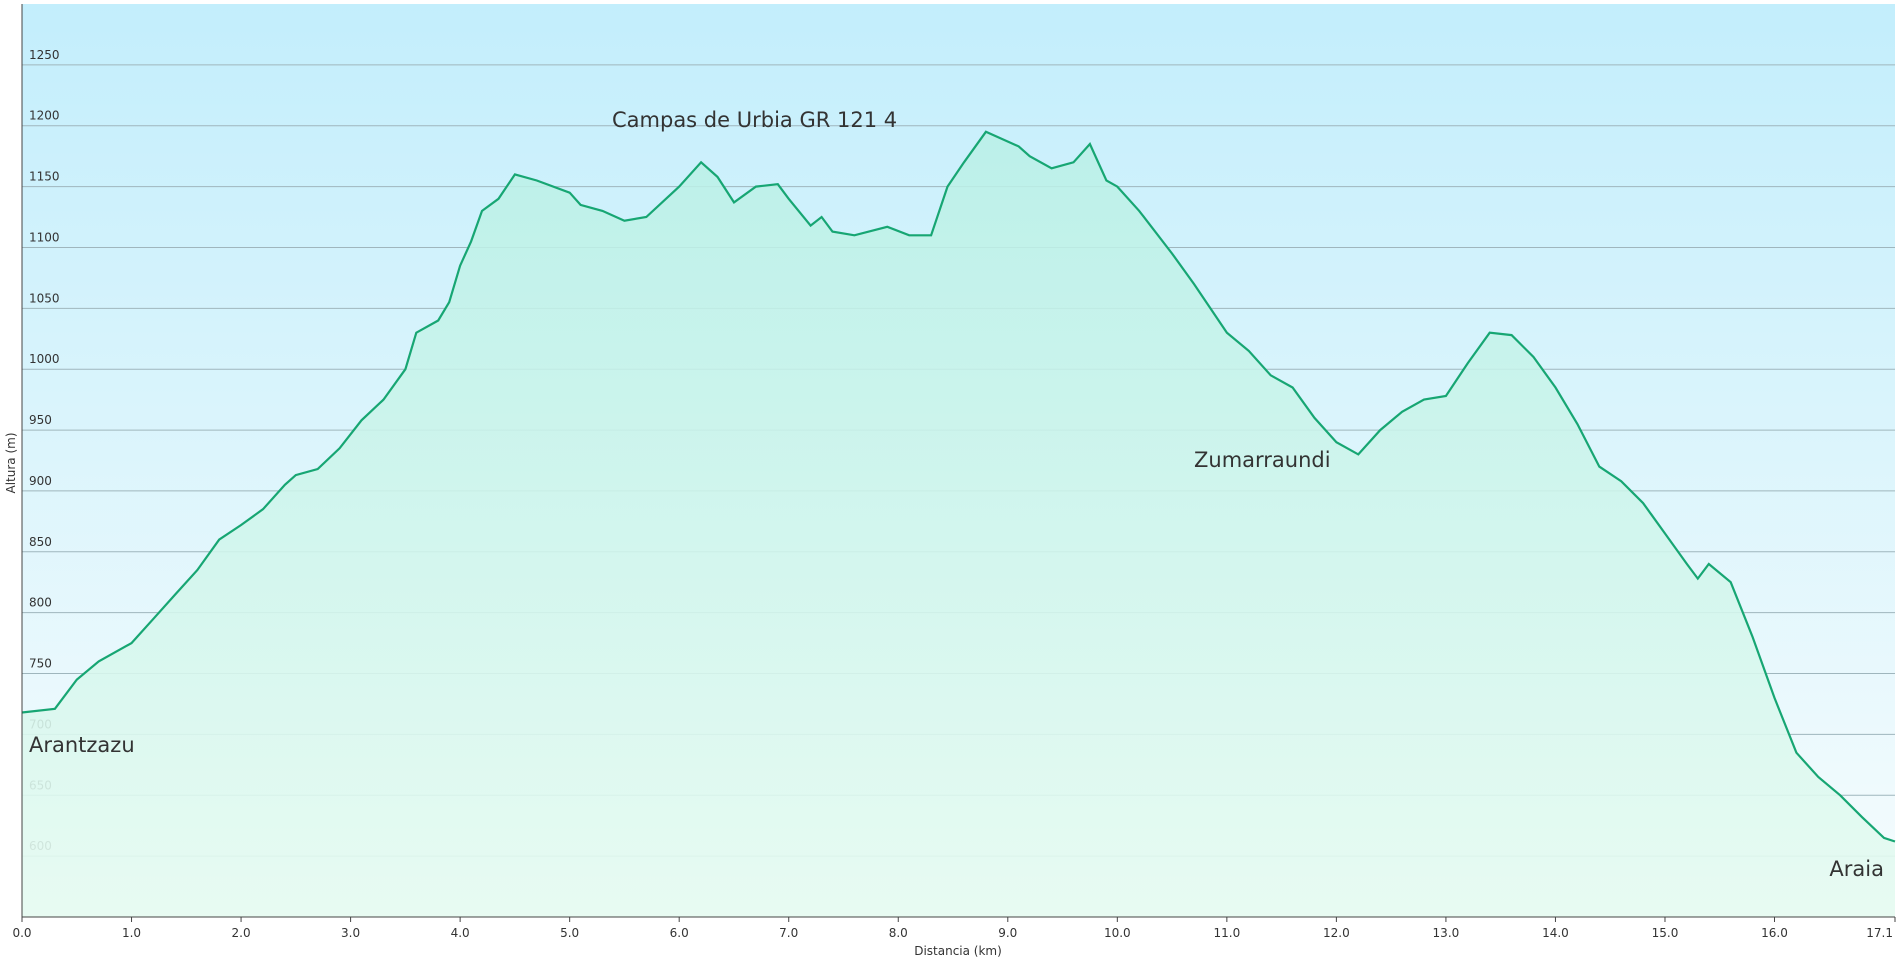 The height and width of the screenshot is (962, 1899). I want to click on annotation: Zumarraundi, so click(1262, 460).